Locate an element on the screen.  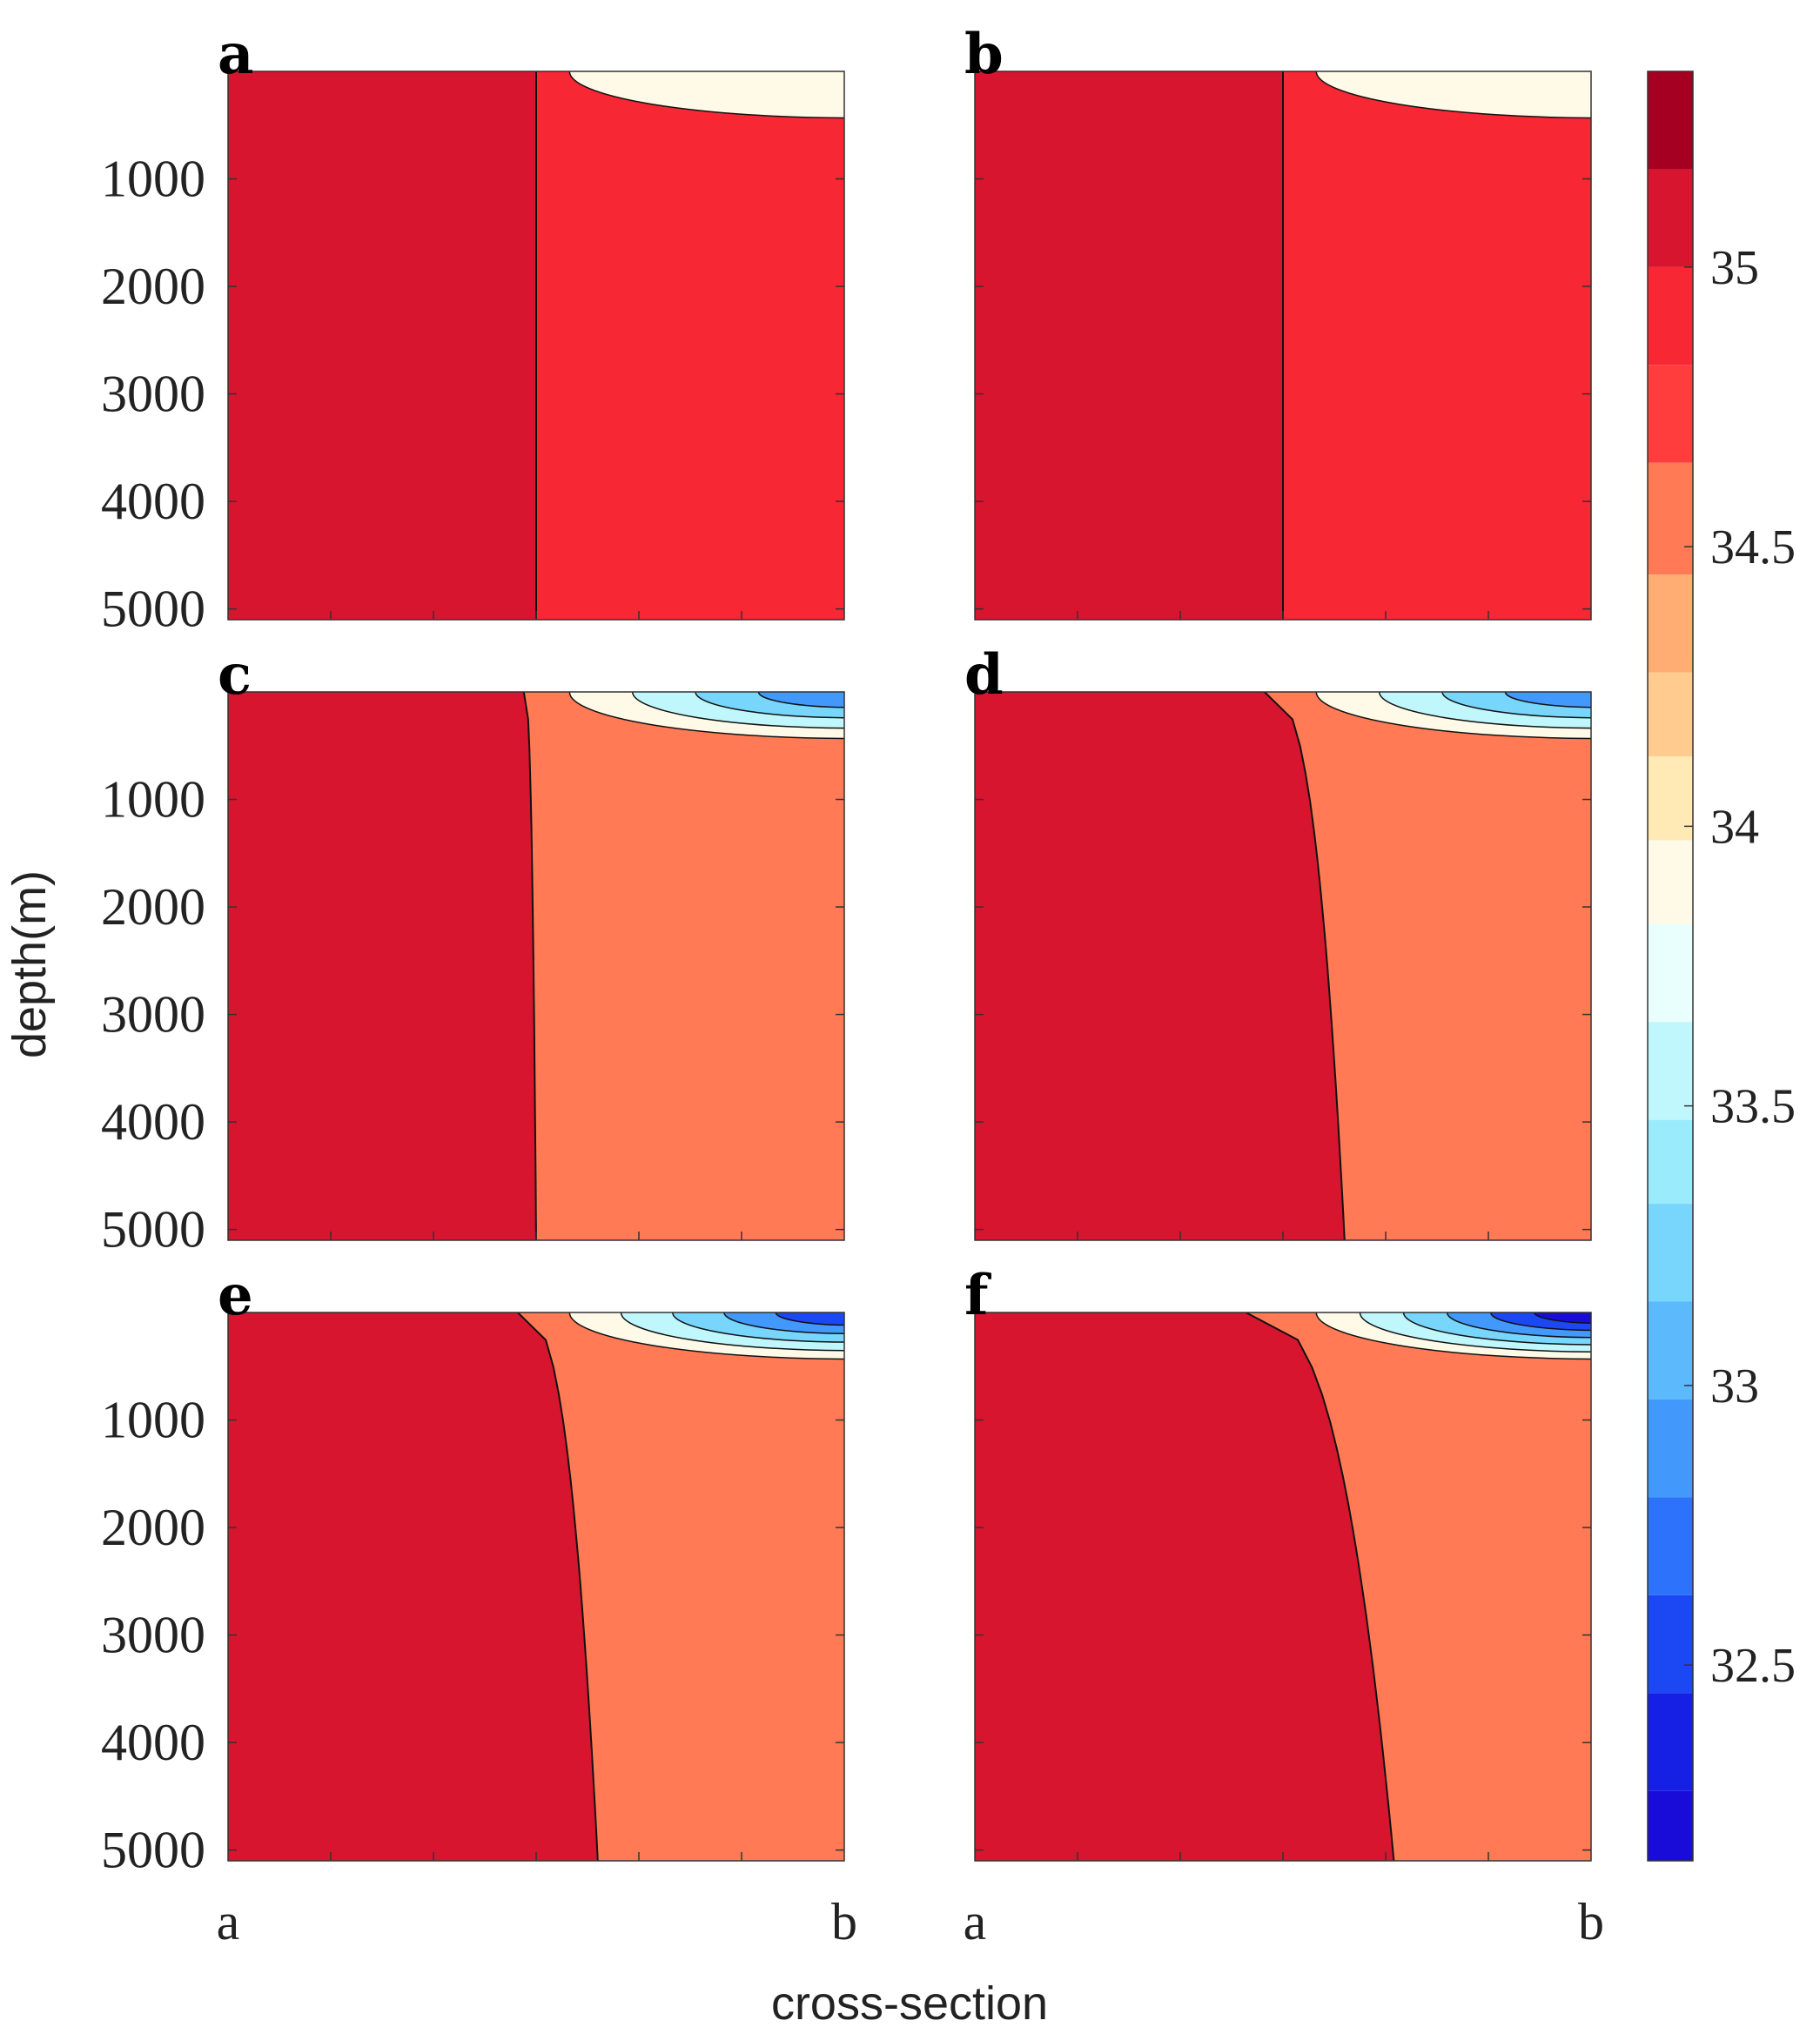
y-axis-title: depth(m) is located at coordinates (29, 964).